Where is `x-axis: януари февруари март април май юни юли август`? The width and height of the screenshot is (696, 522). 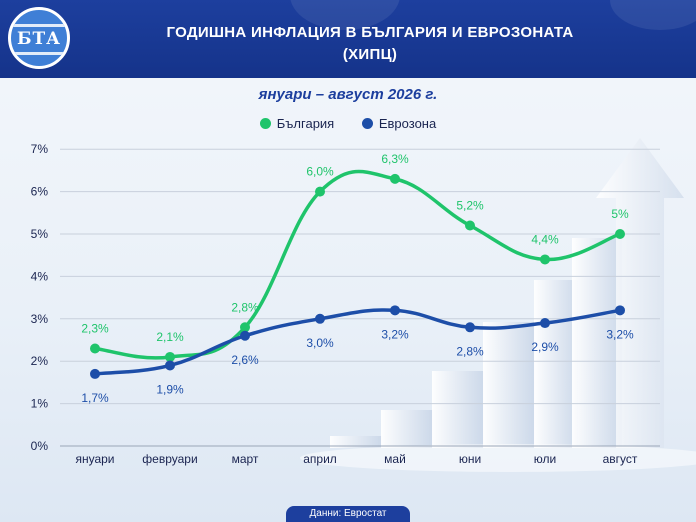
x-axis: януари февруари март април май юни юли август is located at coordinates (356, 459).